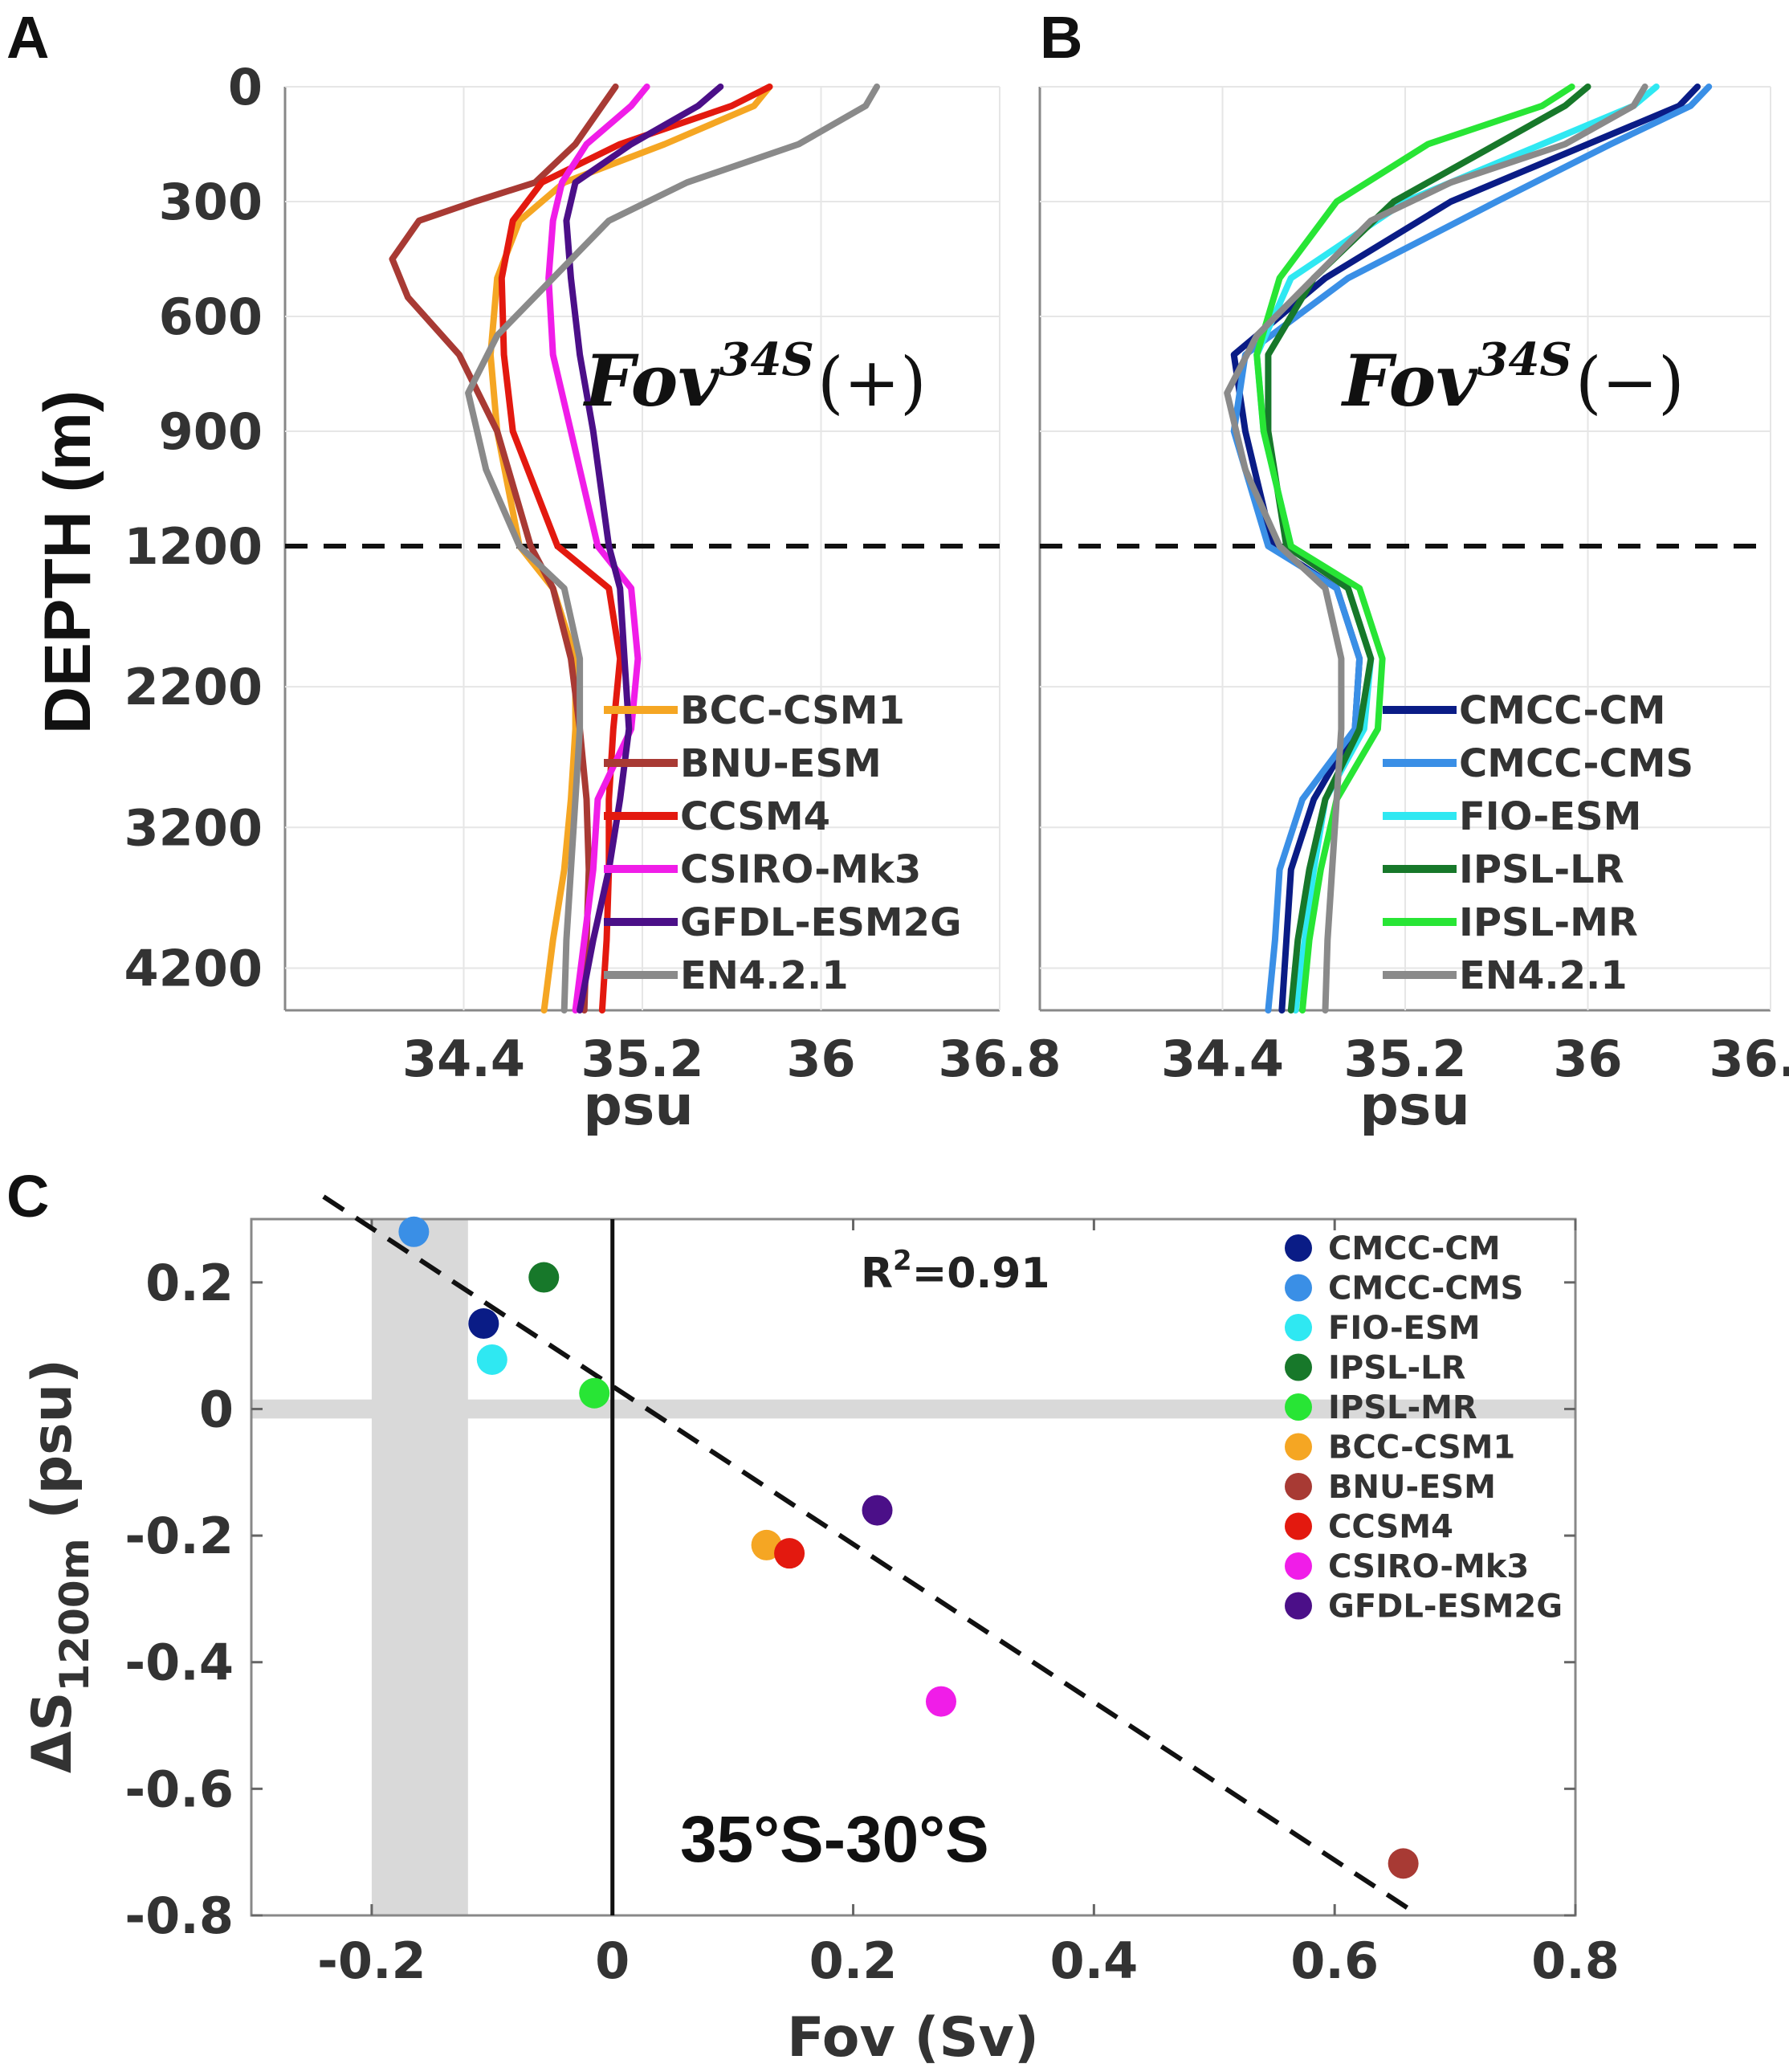 This screenshot has width=1789, height=2072. Describe the element at coordinates (1428, 1566) in the screenshot. I see `panel-c-legend-label: CSIRO-Mk3` at that location.